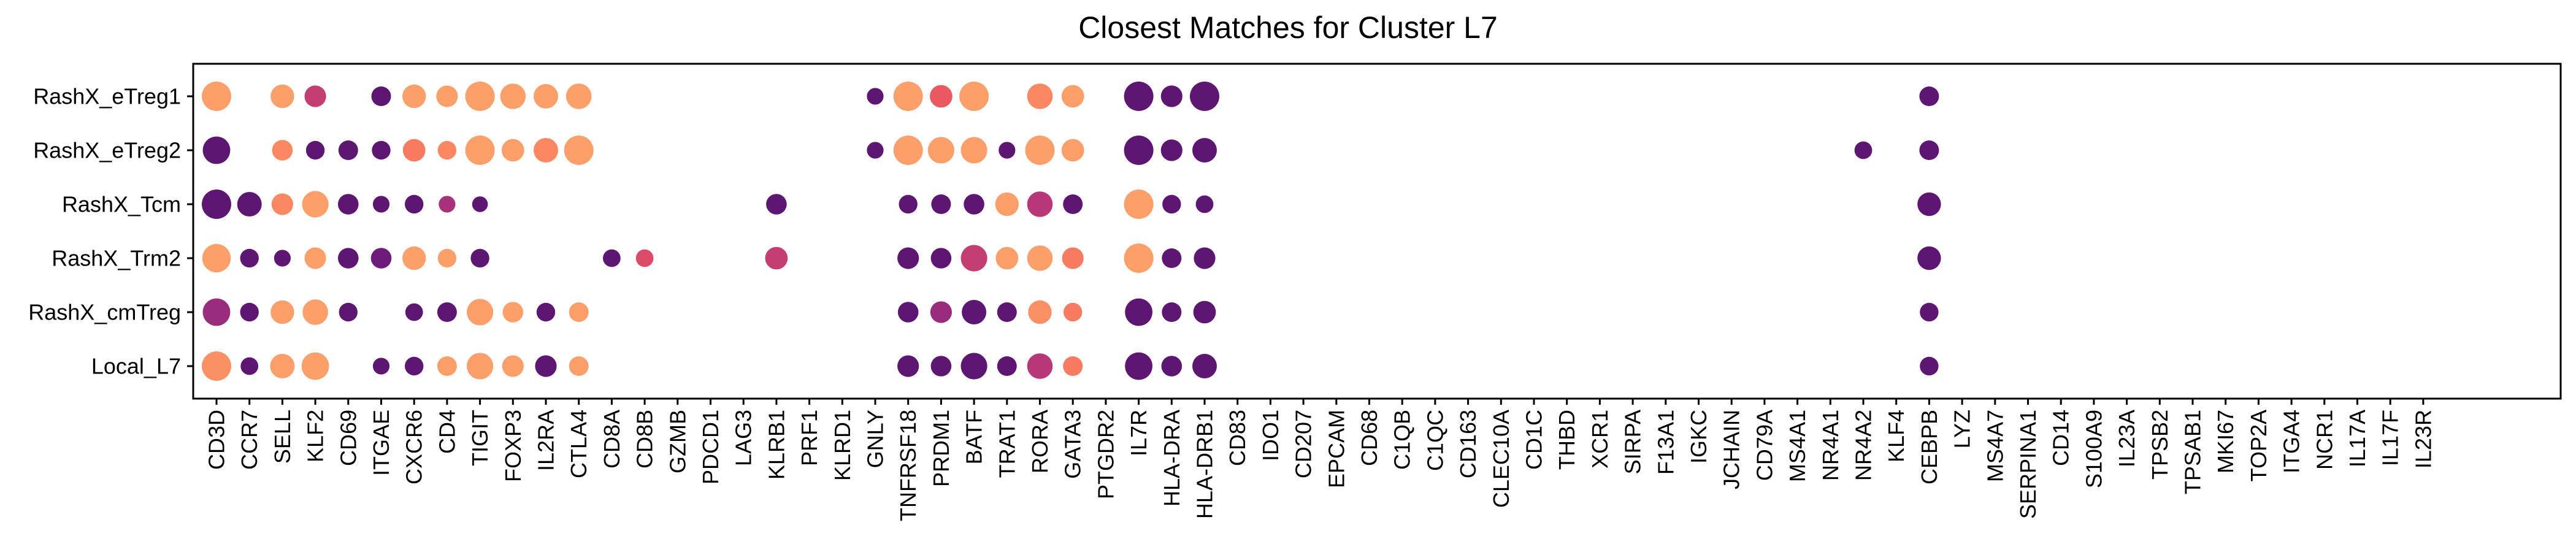 The height and width of the screenshot is (555, 2576). What do you see at coordinates (1830, 445) in the screenshot?
I see `column-label: NR4A1` at bounding box center [1830, 445].